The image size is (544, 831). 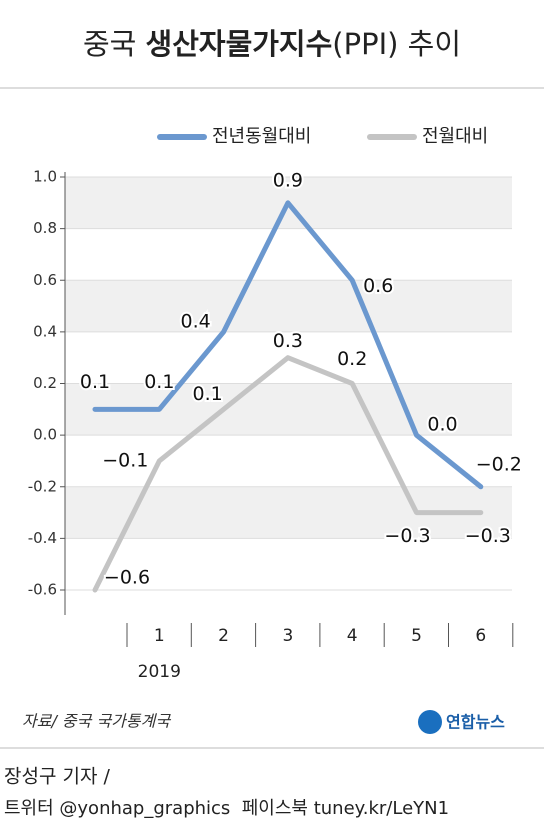 I want to click on x-tick-label: 6, so click(x=480, y=636).